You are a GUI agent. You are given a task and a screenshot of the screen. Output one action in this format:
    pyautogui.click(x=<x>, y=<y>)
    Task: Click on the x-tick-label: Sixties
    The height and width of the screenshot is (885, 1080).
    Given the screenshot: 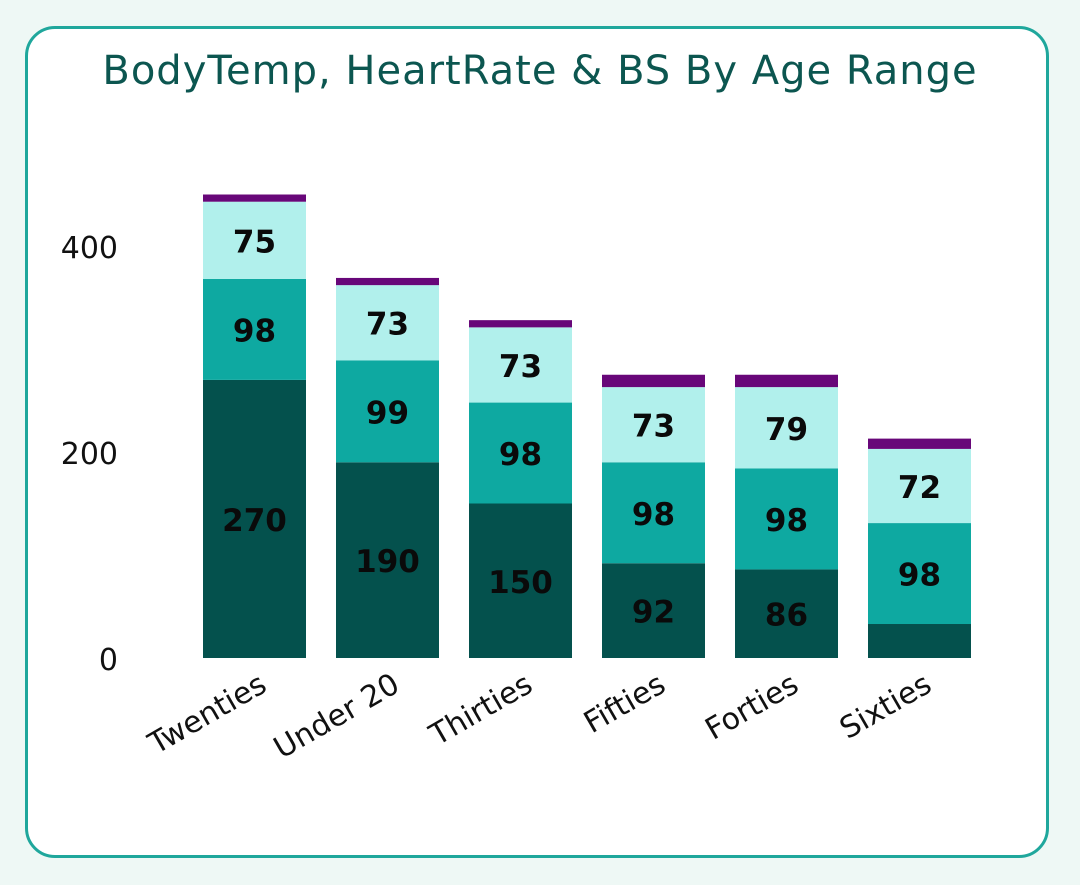 What is the action you would take?
    pyautogui.click(x=886, y=707)
    